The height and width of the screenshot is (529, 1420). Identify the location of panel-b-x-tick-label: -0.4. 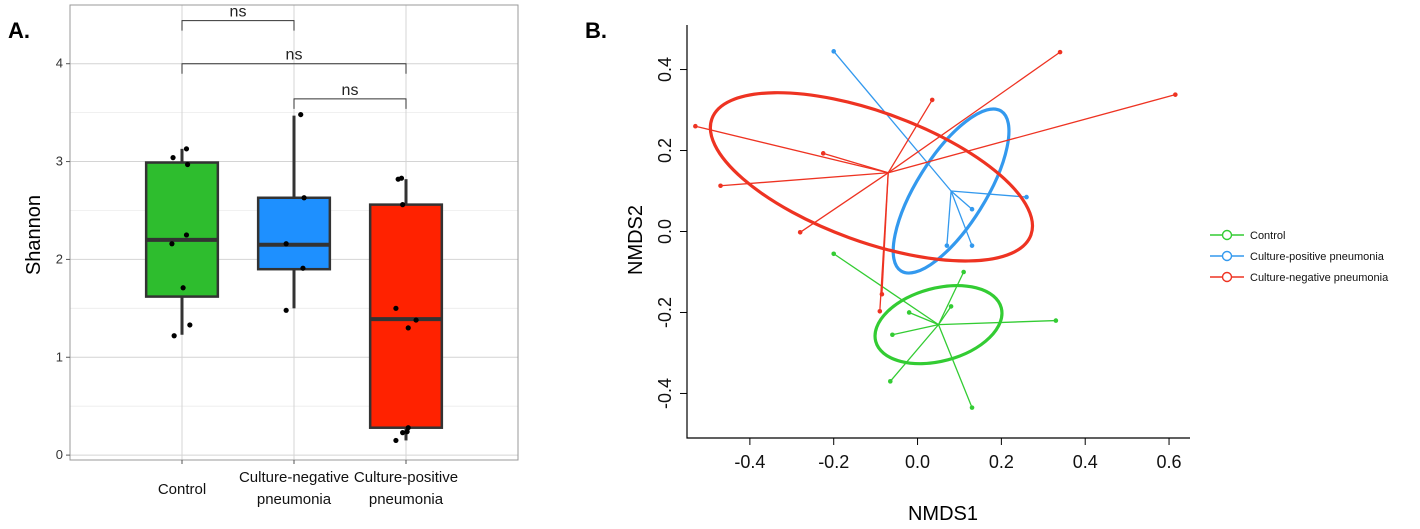
(749, 462).